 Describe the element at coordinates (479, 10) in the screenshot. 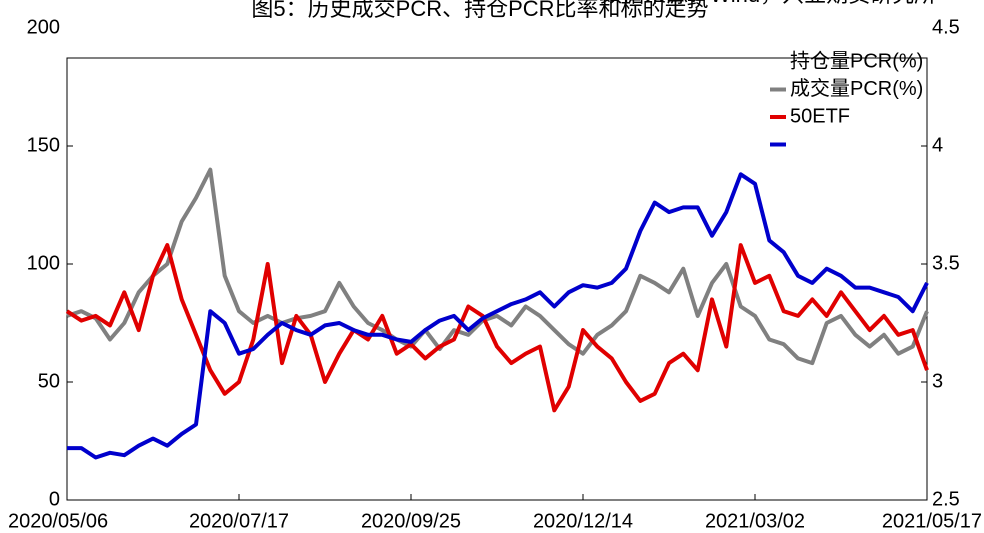

I see `chart-title: 图5：历史成交PCR、持仓PCR比率和标的走势` at that location.